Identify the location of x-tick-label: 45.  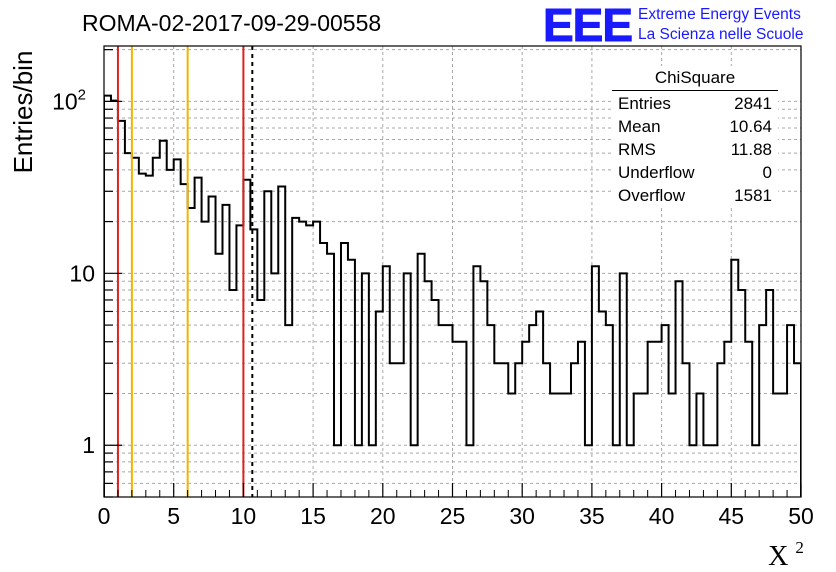
(732, 516).